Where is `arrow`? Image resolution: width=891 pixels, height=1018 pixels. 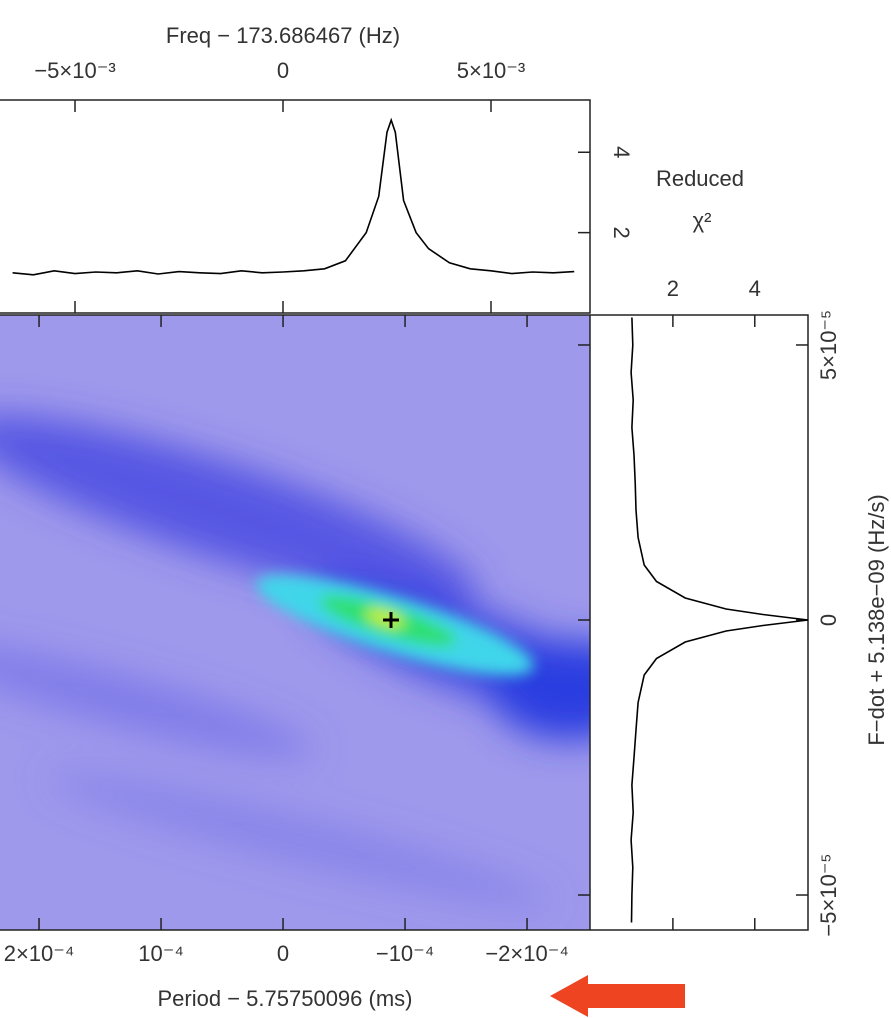 arrow is located at coordinates (617, 996).